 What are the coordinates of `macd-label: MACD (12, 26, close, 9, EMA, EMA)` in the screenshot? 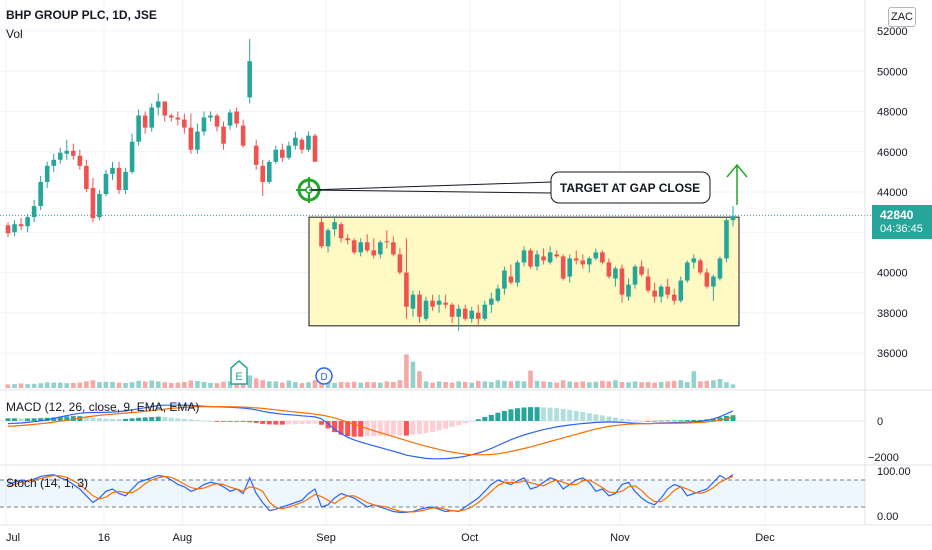 It's located at (103, 407).